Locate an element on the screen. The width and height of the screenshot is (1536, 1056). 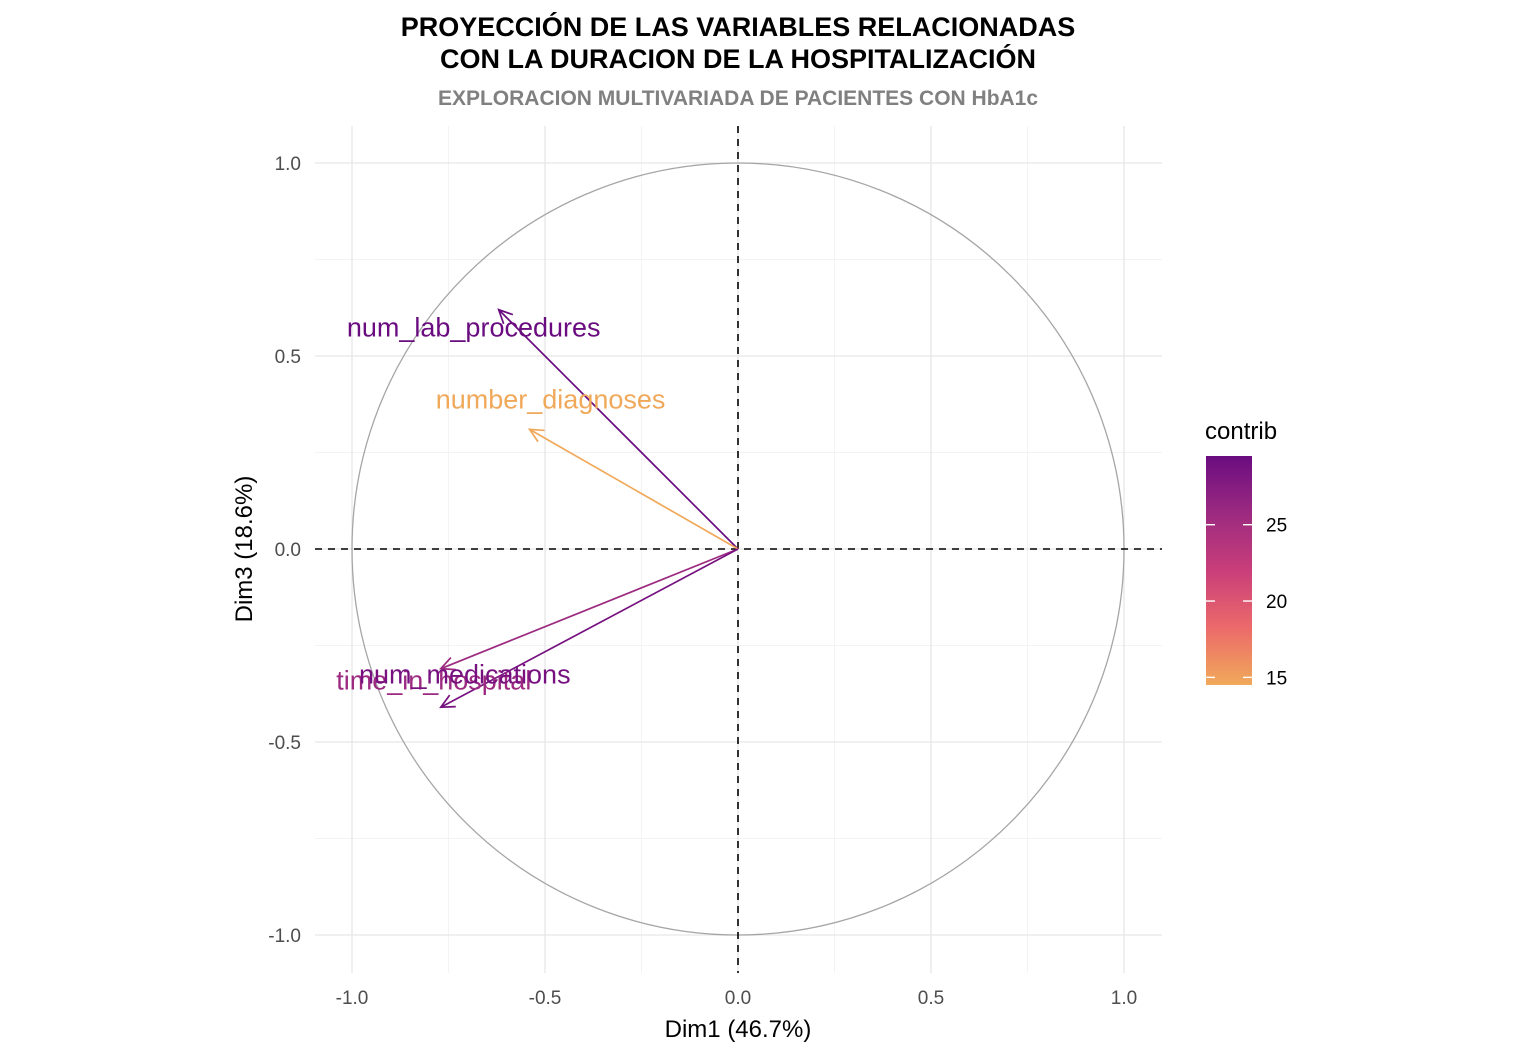
chart-title-line-2: CON LA DURACION DE LA HOSPITALIZACIÓN is located at coordinates (738, 59).